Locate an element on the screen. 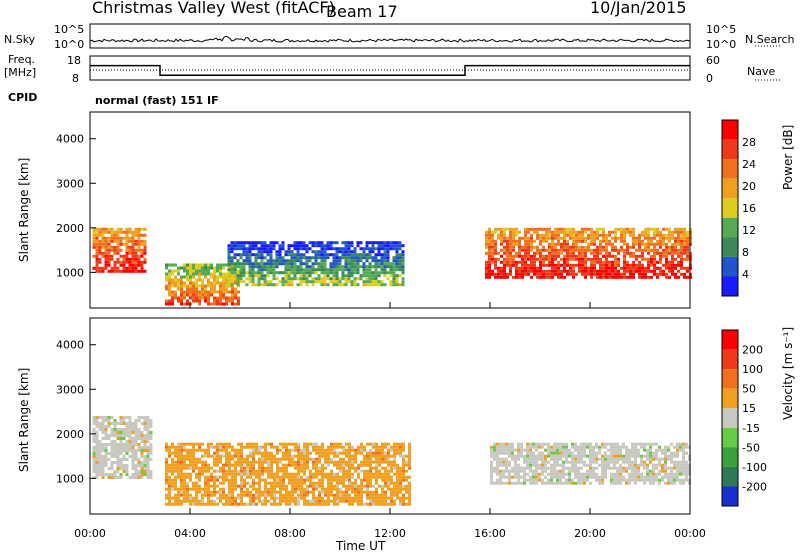  nsky-tick-top: 10^5 is located at coordinates (69, 29).